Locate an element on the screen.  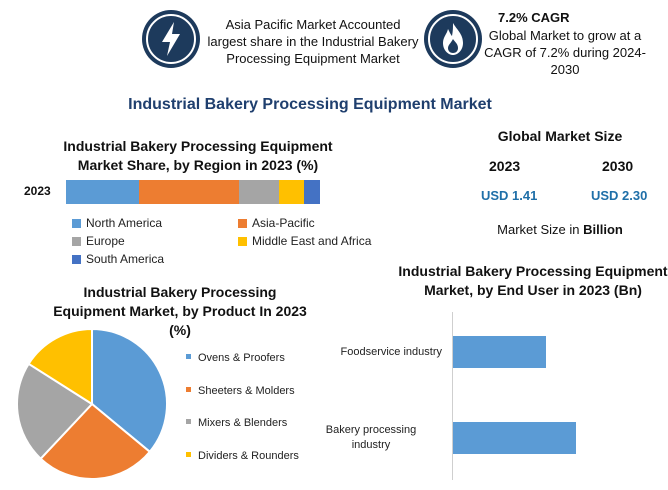
region-legend-item: Asia-Pacific is located at coordinates (276, 223).